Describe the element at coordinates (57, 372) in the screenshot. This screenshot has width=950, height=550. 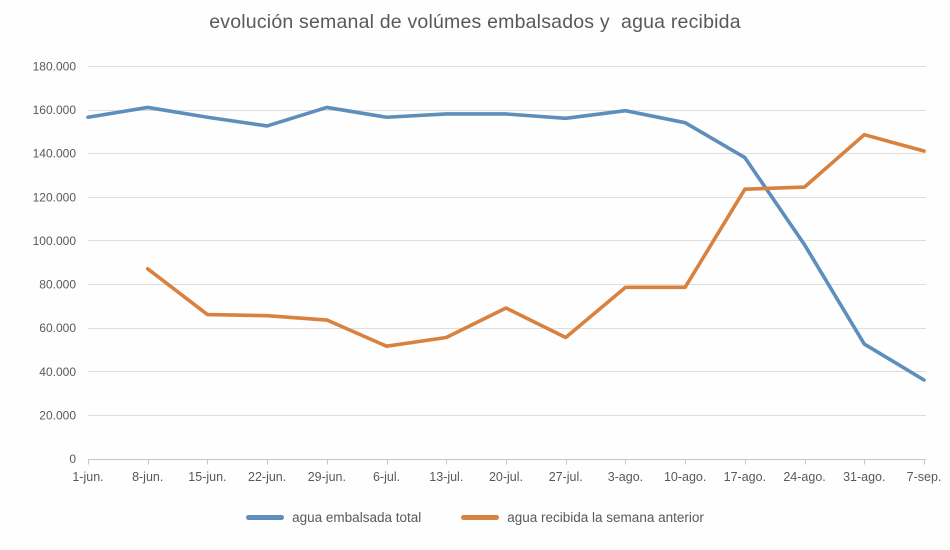
I see `y-axis-tick-label: 40.000` at that location.